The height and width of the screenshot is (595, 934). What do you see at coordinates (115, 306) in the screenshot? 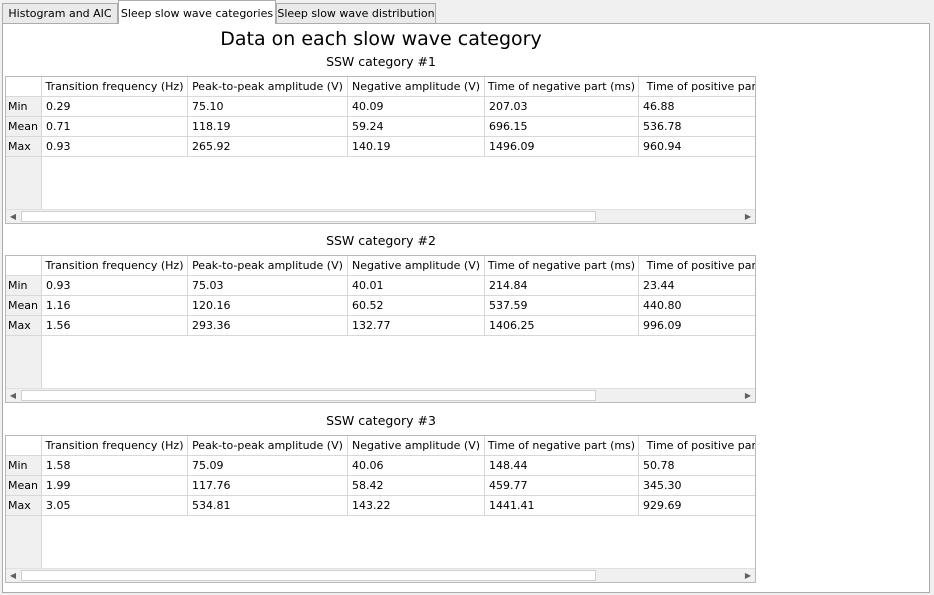
I see `table-cell: 1.16` at bounding box center [115, 306].